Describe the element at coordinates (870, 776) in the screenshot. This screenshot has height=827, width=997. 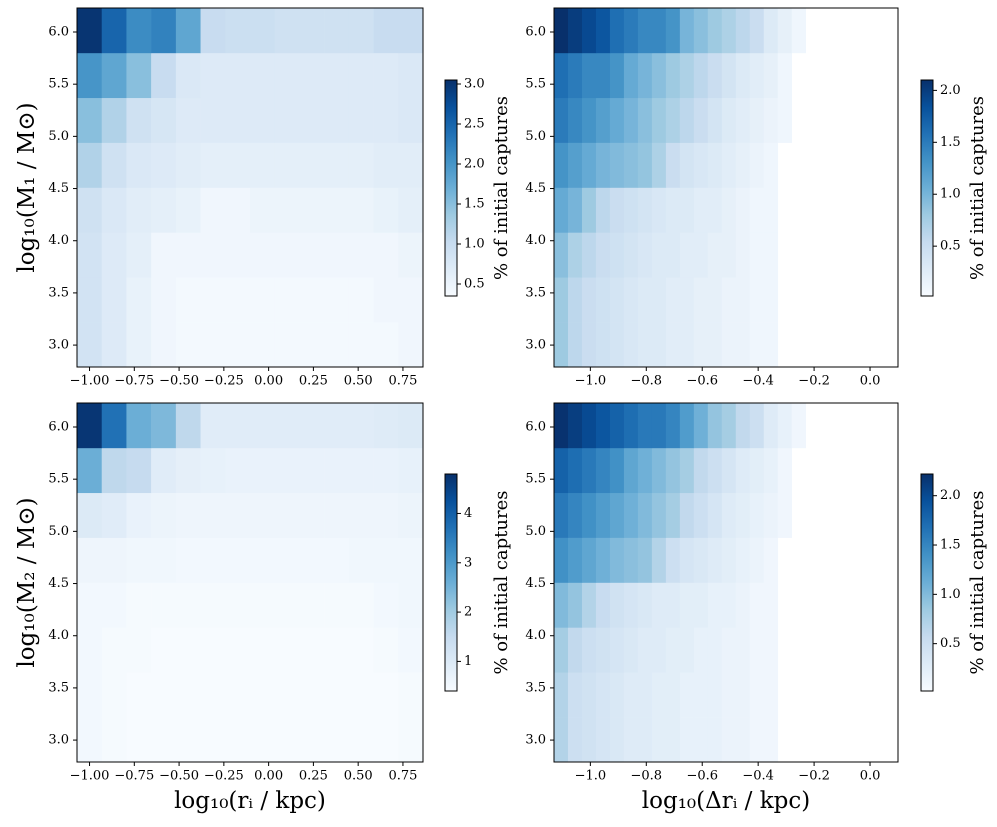
I see `x-tick-label: 0.0` at that location.